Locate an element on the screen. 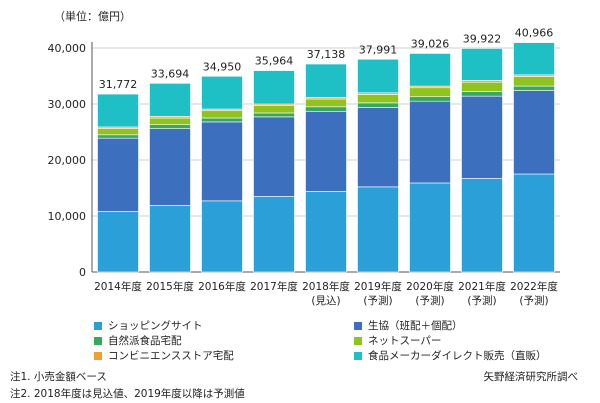 The height and width of the screenshot is (403, 600). legend-item: 自然派食品宅配 is located at coordinates (138, 340).